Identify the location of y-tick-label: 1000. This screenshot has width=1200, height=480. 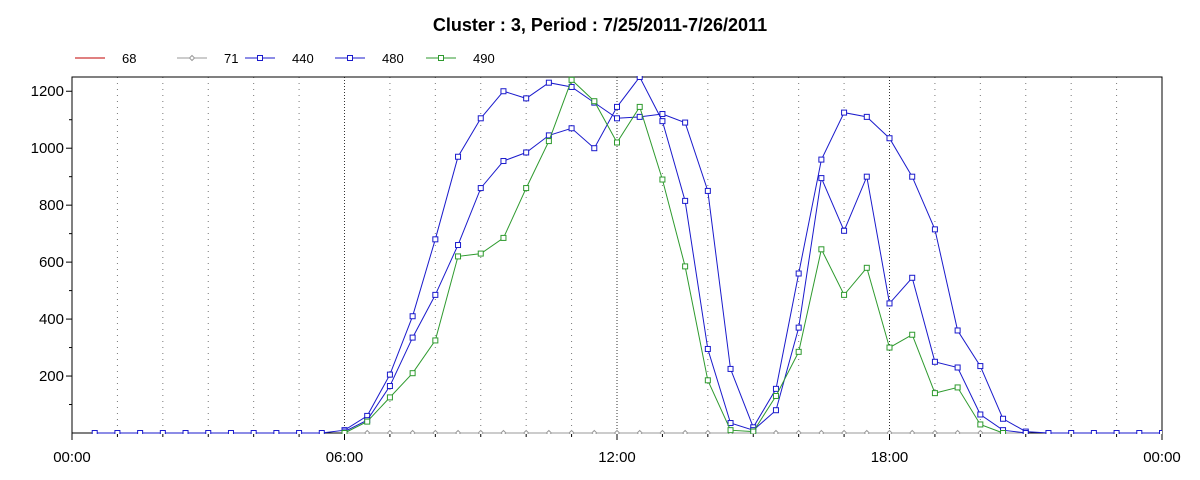
(47, 148).